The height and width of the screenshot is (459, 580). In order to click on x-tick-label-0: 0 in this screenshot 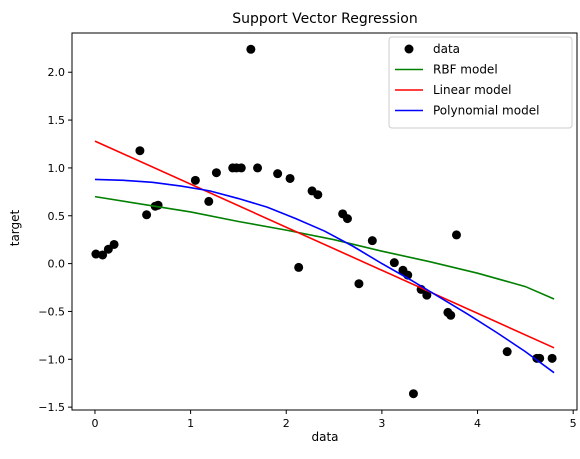, I will do `click(94, 423)`.